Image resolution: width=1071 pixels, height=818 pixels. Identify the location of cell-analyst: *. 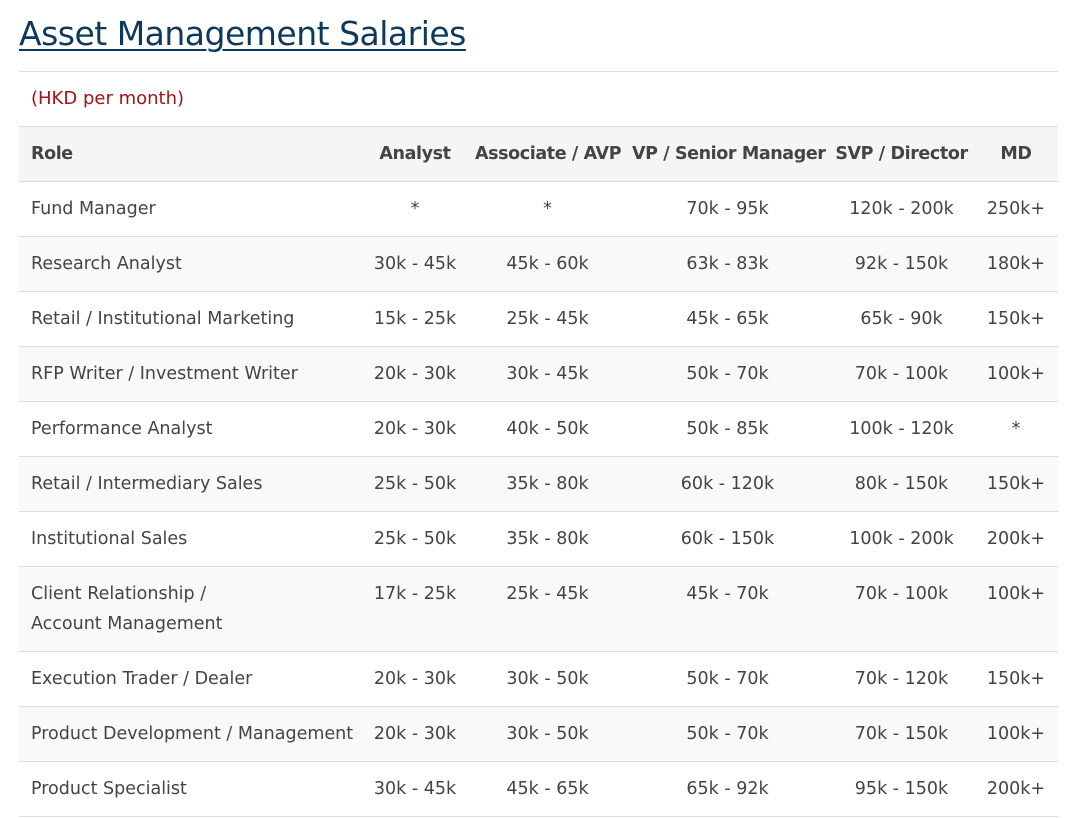
(415, 209).